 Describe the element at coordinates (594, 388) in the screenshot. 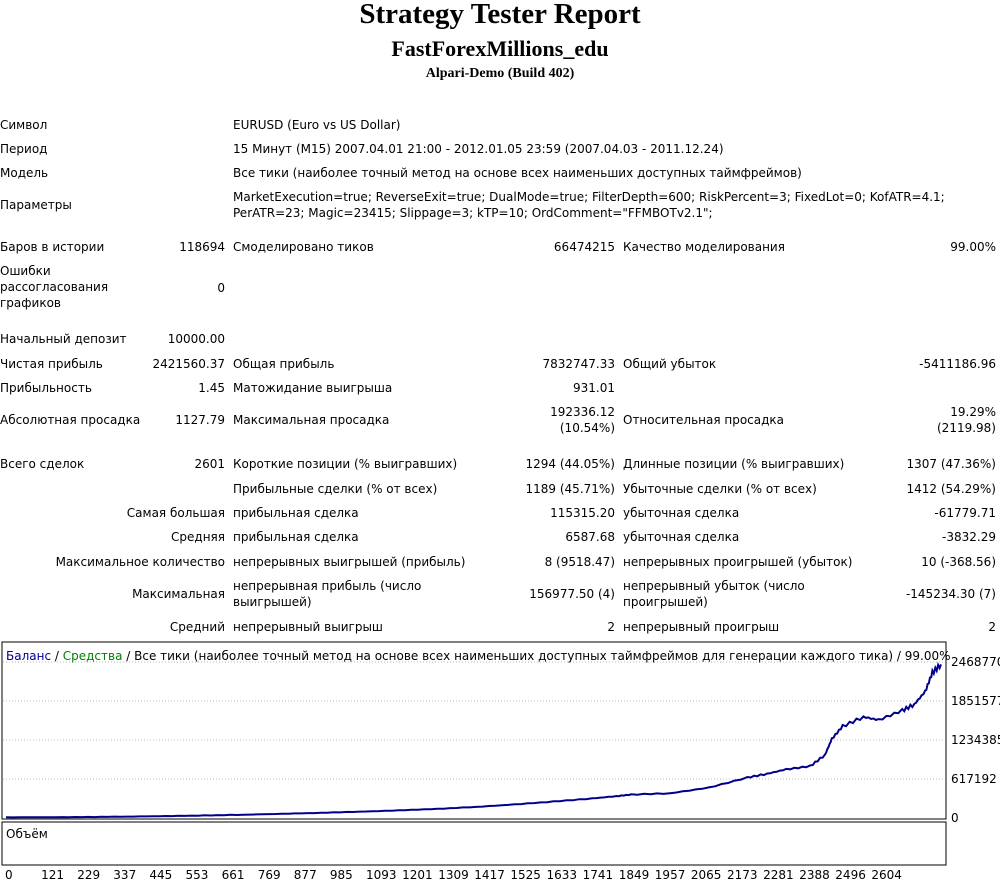

I see `payoff-value: 931.01` at that location.